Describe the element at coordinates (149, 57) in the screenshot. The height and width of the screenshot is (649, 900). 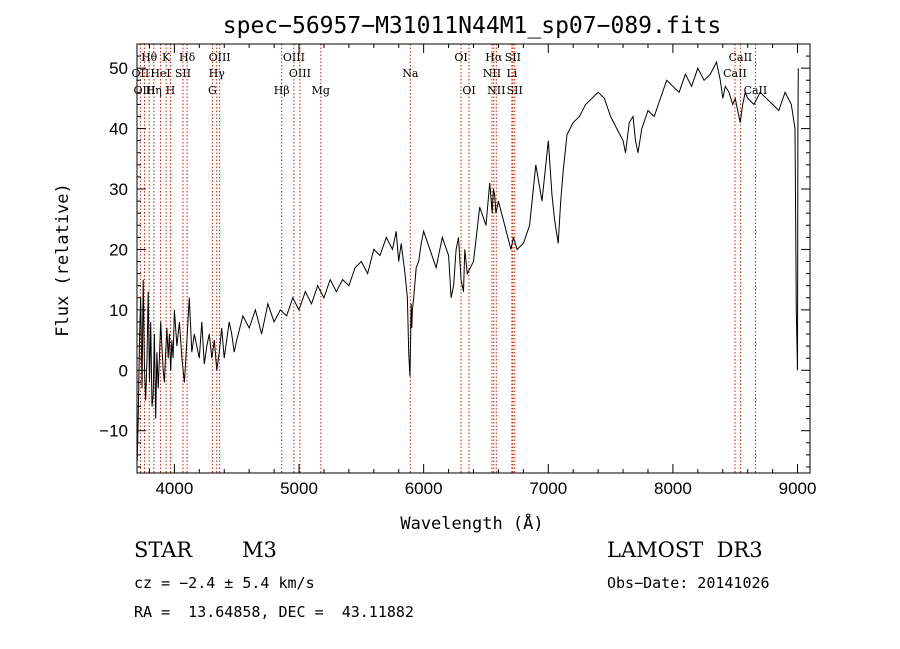
I see `line-label: Hθ` at that location.